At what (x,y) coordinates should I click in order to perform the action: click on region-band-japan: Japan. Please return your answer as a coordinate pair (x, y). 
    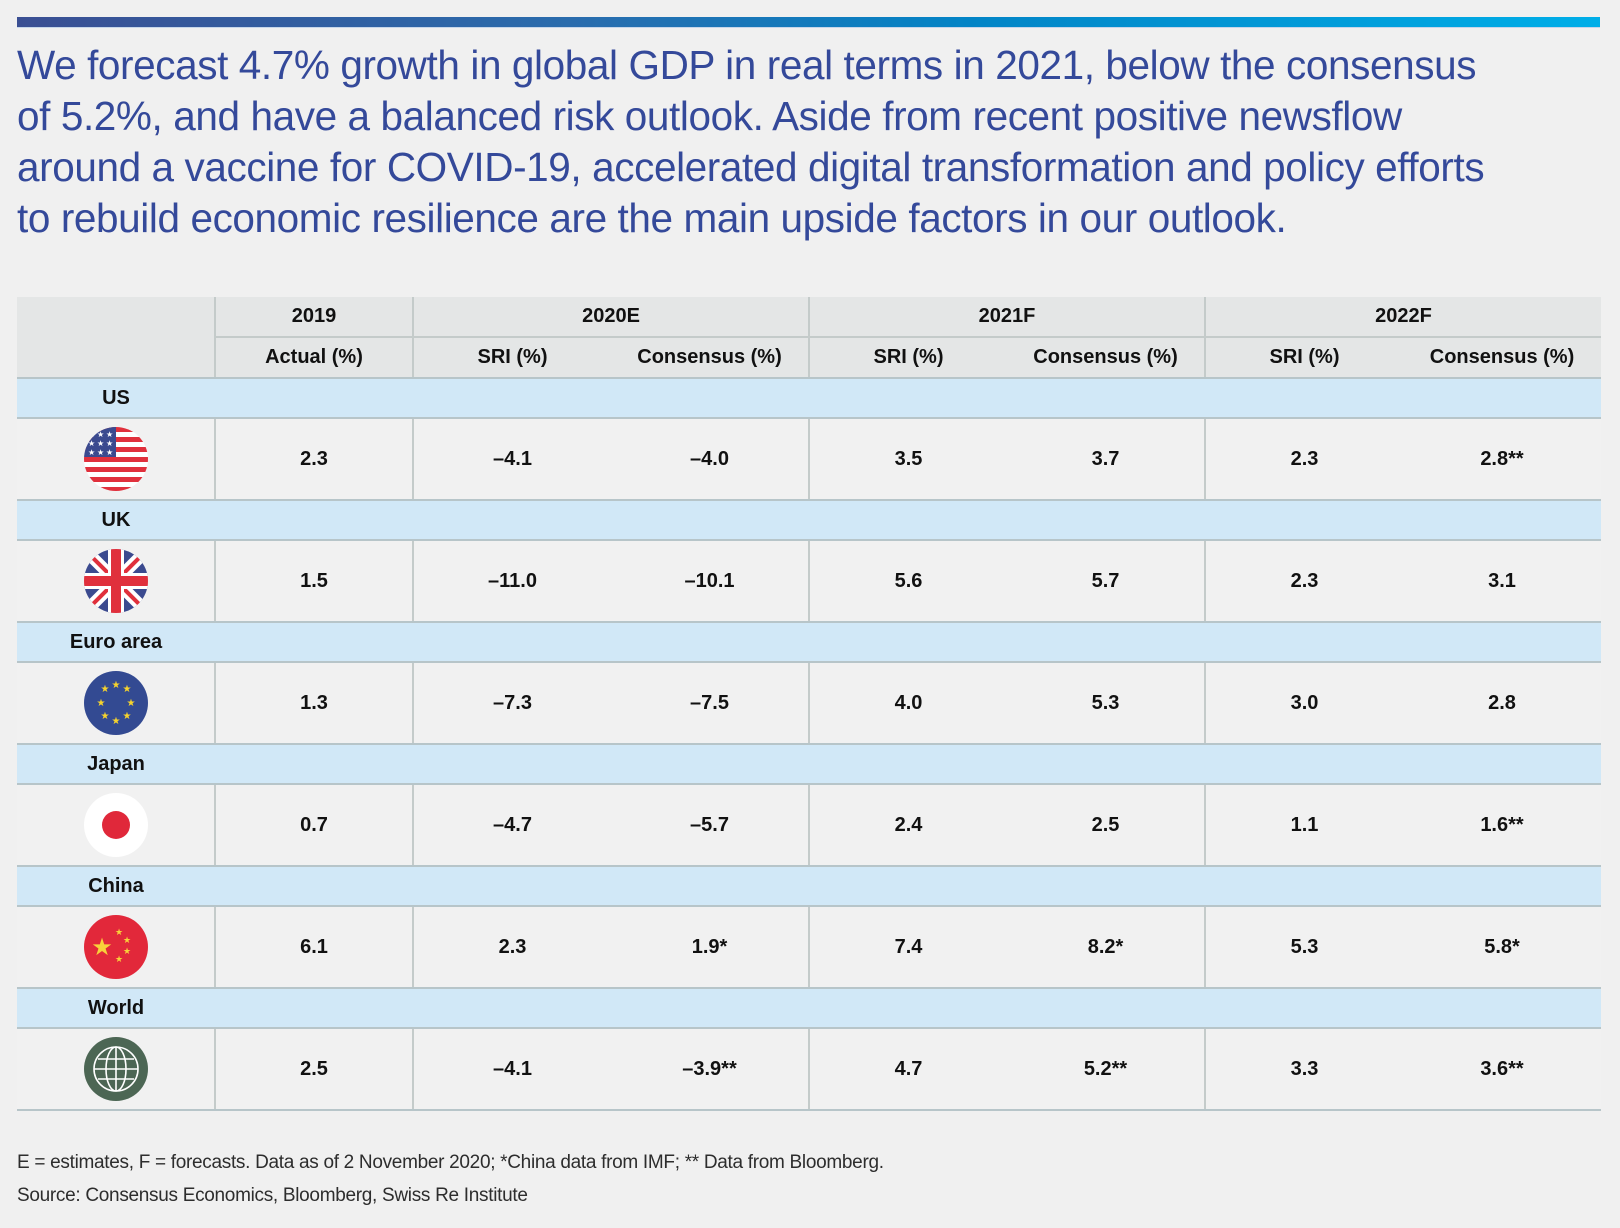
    Looking at the image, I should click on (809, 764).